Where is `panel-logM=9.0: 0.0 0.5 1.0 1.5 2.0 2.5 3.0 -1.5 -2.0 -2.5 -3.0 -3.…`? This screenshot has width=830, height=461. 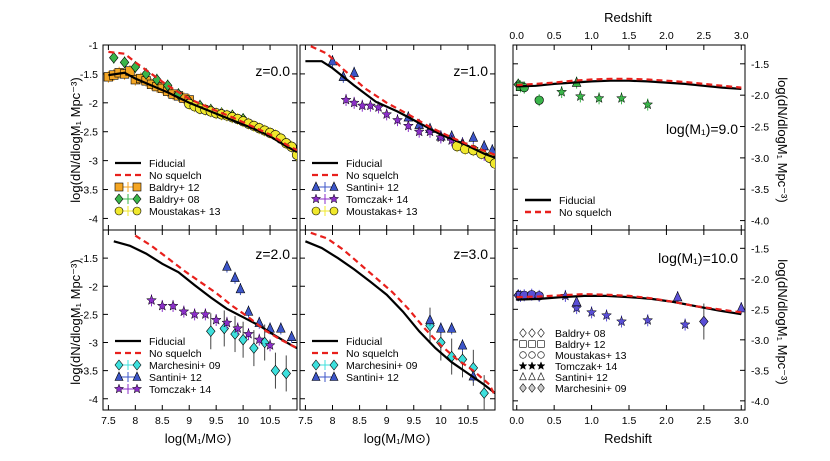
panel-logM=9.0: 0.0 0.5 1.0 1.5 2.0 2.5 3.0 -1.5 -2.0 -2.5 -3.0 -3.… is located at coordinates (639, 130).